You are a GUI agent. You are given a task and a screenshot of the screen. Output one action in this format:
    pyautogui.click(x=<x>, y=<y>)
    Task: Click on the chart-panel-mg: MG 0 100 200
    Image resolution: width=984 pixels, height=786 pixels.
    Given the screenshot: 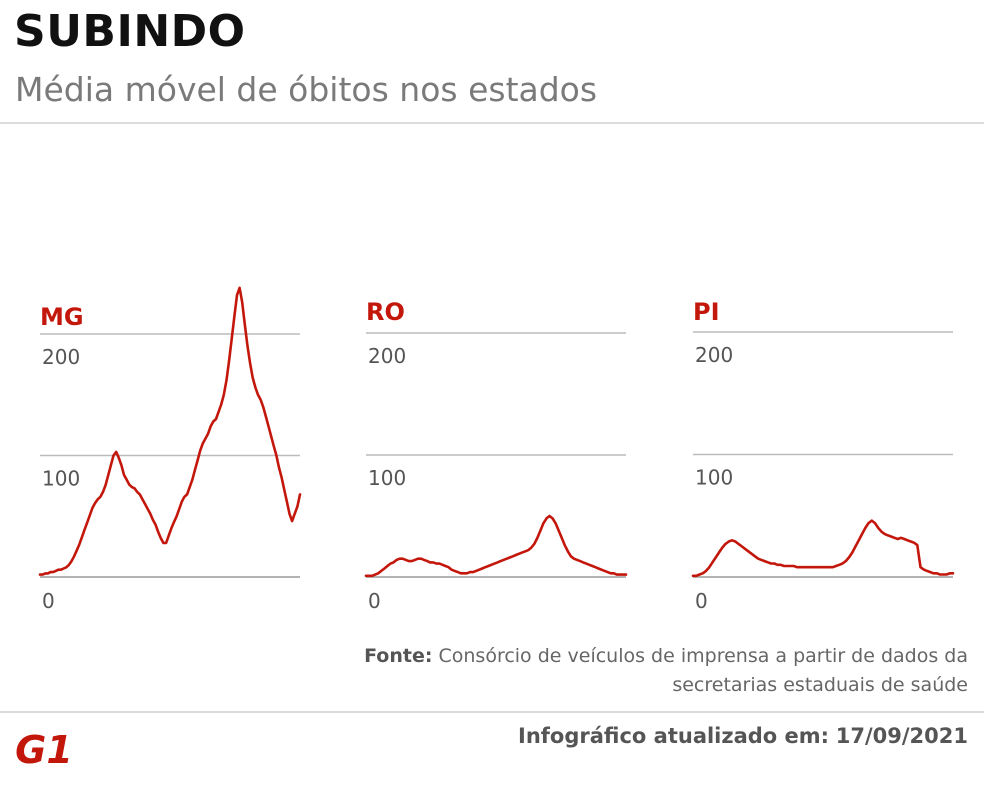 What is the action you would take?
    pyautogui.click(x=170, y=449)
    